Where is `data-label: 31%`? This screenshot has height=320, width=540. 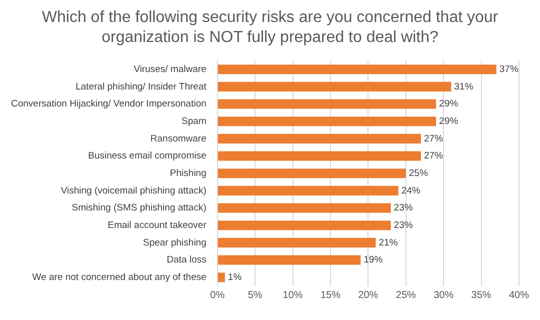
data-label: 31% is located at coordinates (464, 86).